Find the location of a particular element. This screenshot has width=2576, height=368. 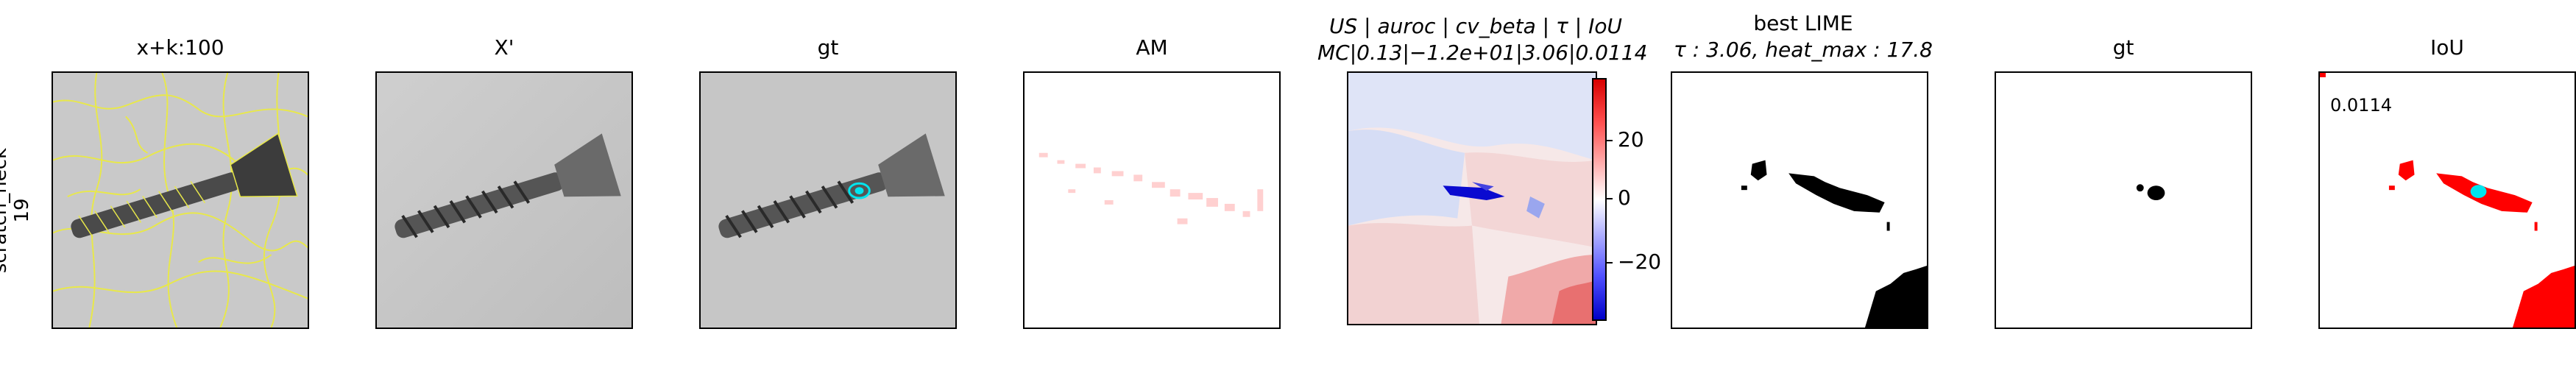

metrics-values: MC|0.13|−1.2e+01|3.06|0.0114 is located at coordinates (1482, 52).